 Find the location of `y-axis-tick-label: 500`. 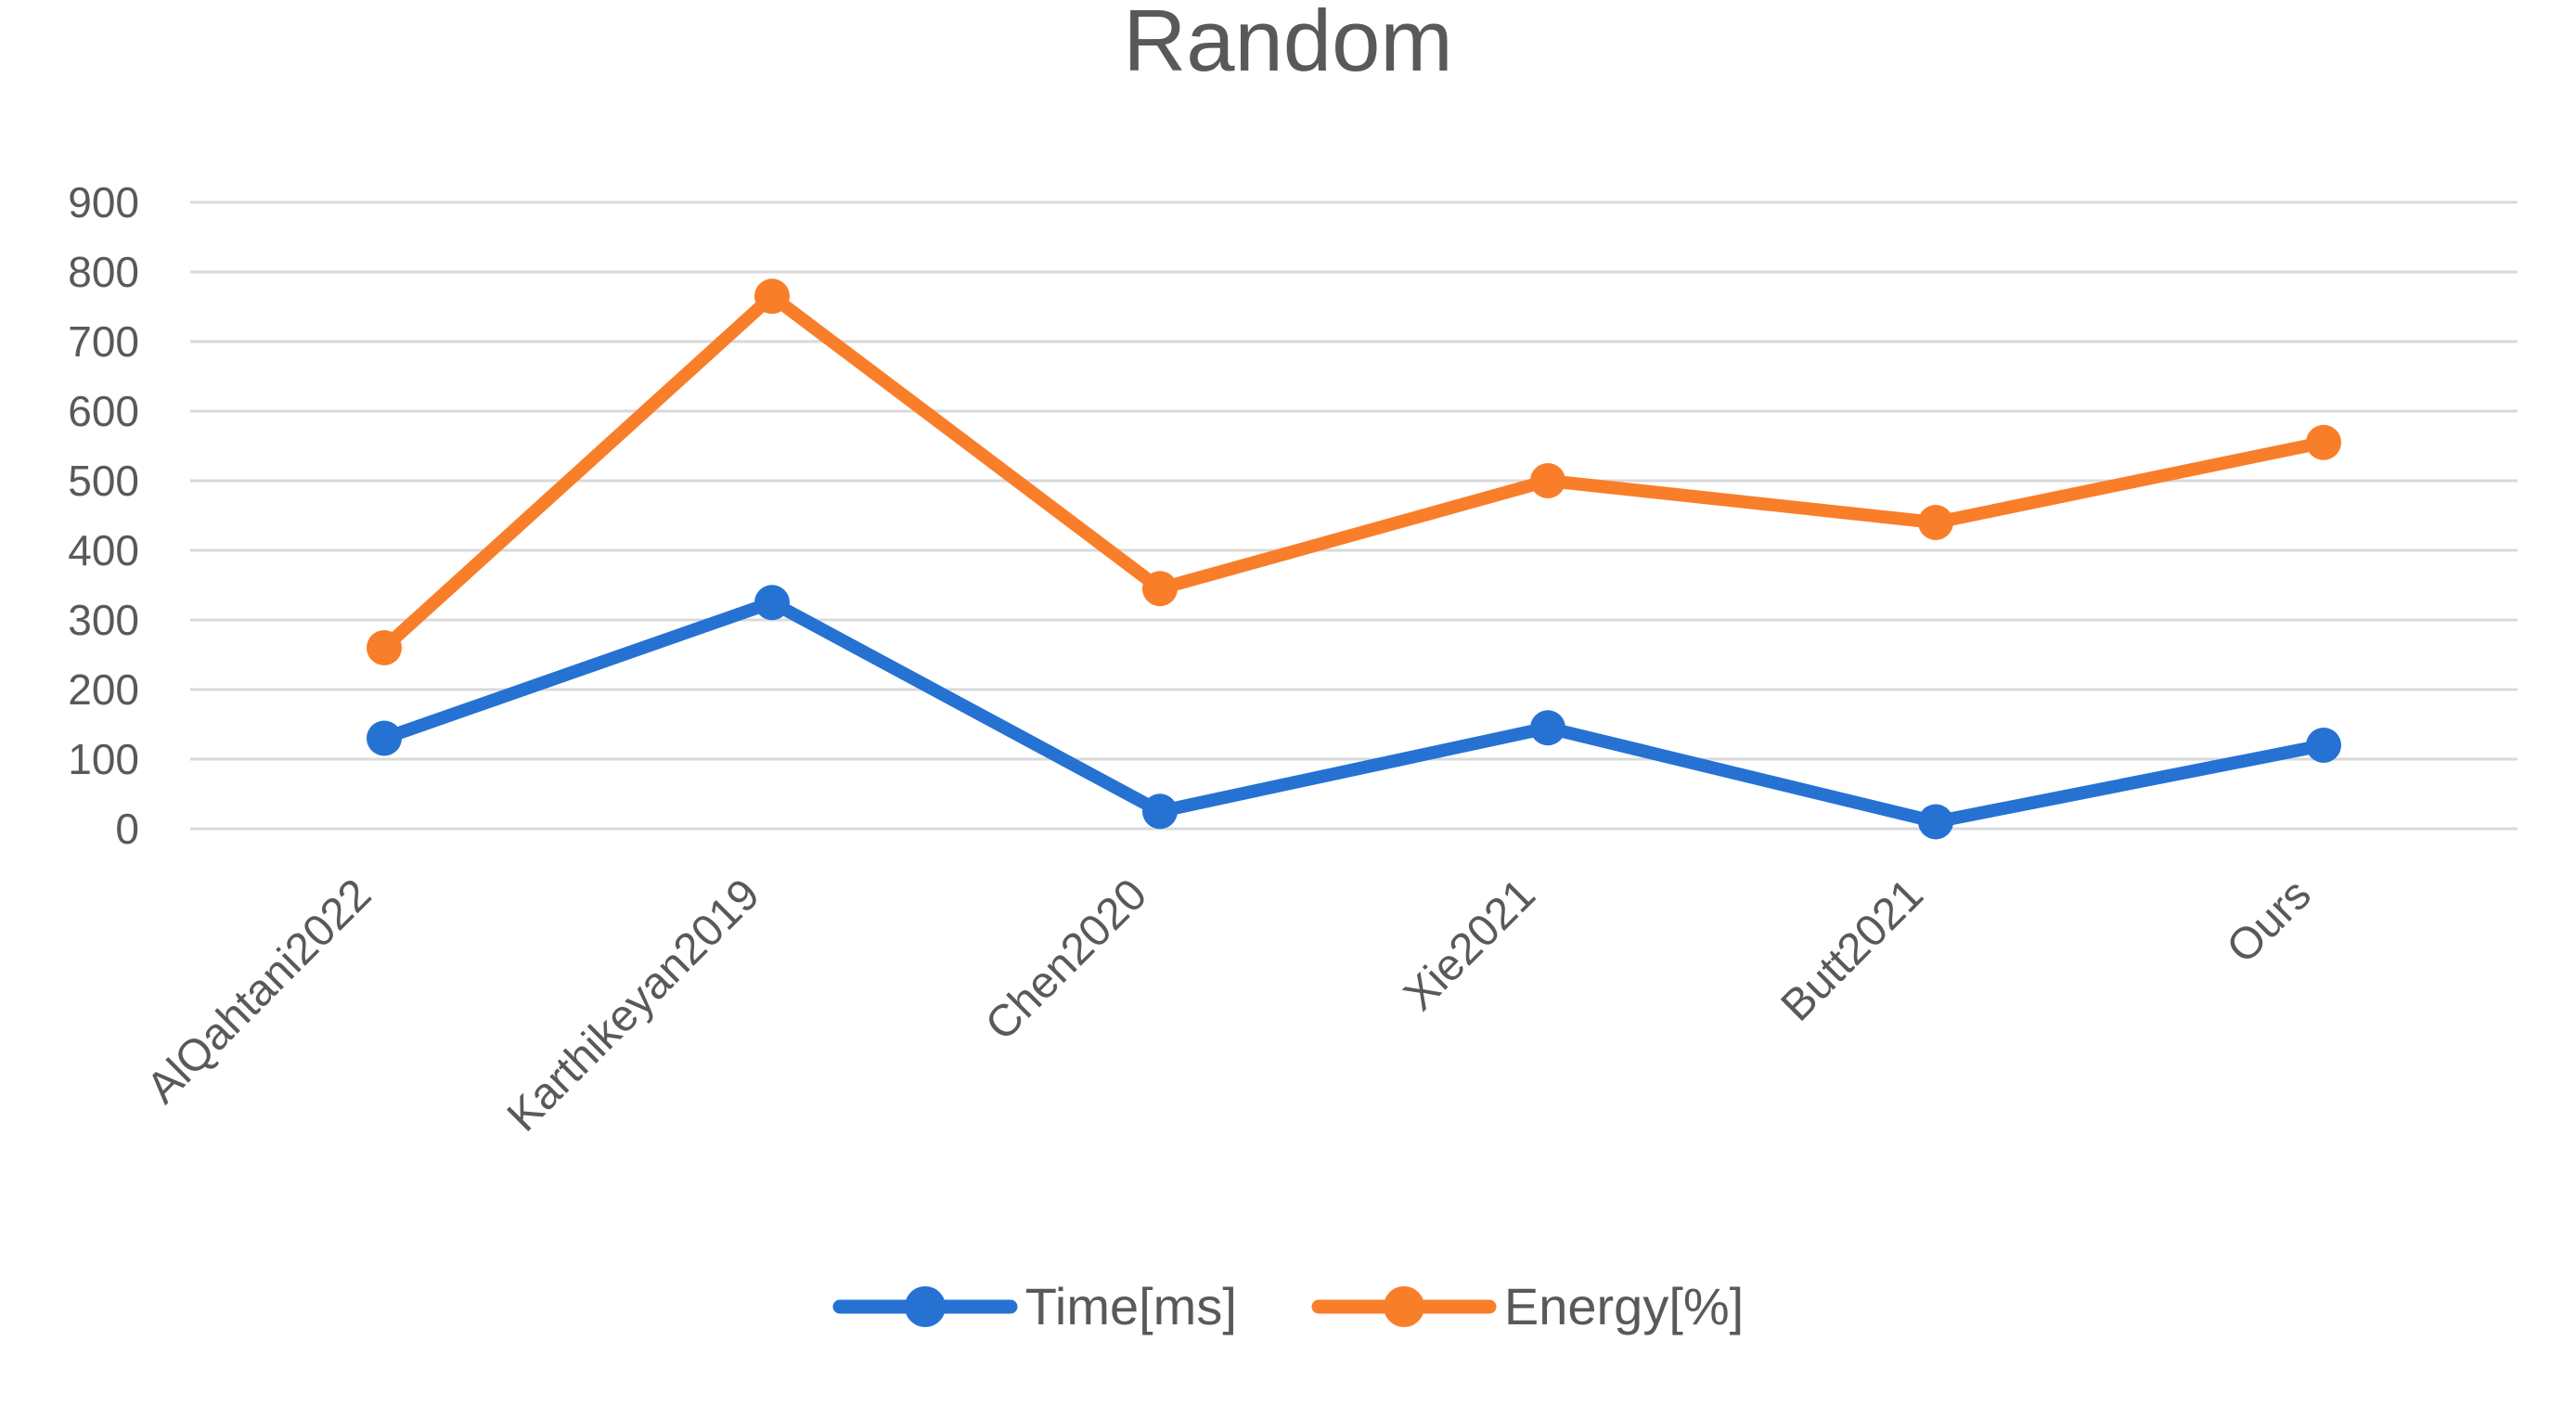

y-axis-tick-label: 500 is located at coordinates (103, 481).